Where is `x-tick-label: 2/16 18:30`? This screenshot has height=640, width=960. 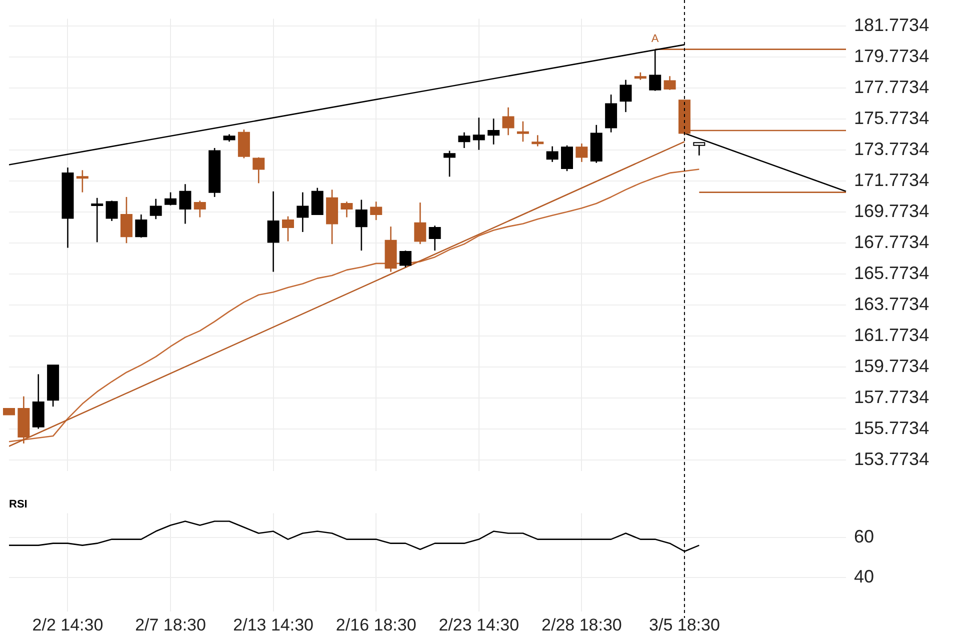
x-tick-label: 2/16 18:30 is located at coordinates (376, 624).